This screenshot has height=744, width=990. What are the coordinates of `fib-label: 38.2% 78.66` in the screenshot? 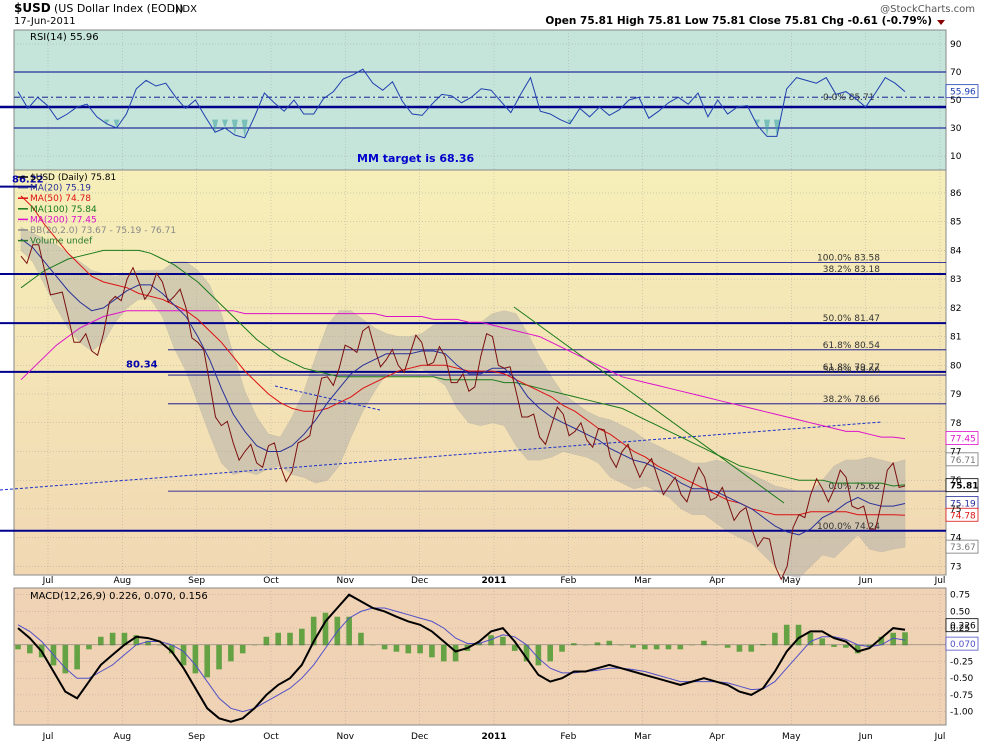 It's located at (851, 400).